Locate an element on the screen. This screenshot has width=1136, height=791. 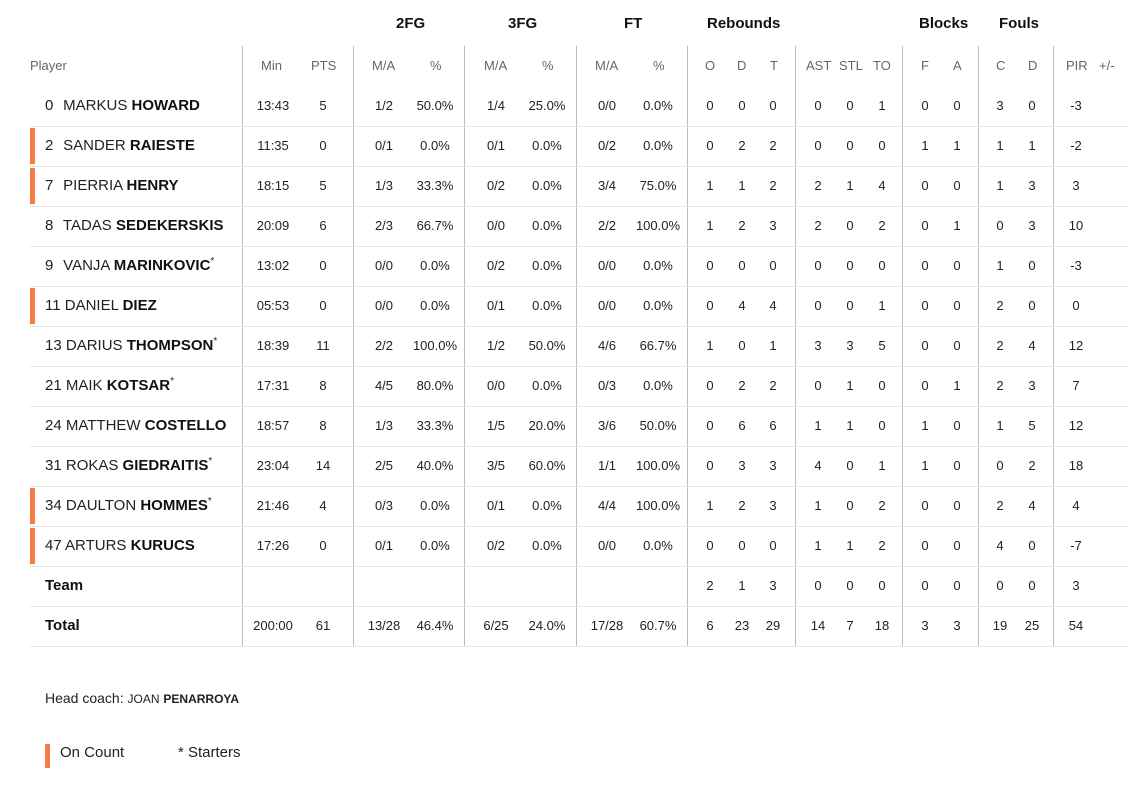
stat-fg3-pct: 0.0% is located at coordinates (547, 265).